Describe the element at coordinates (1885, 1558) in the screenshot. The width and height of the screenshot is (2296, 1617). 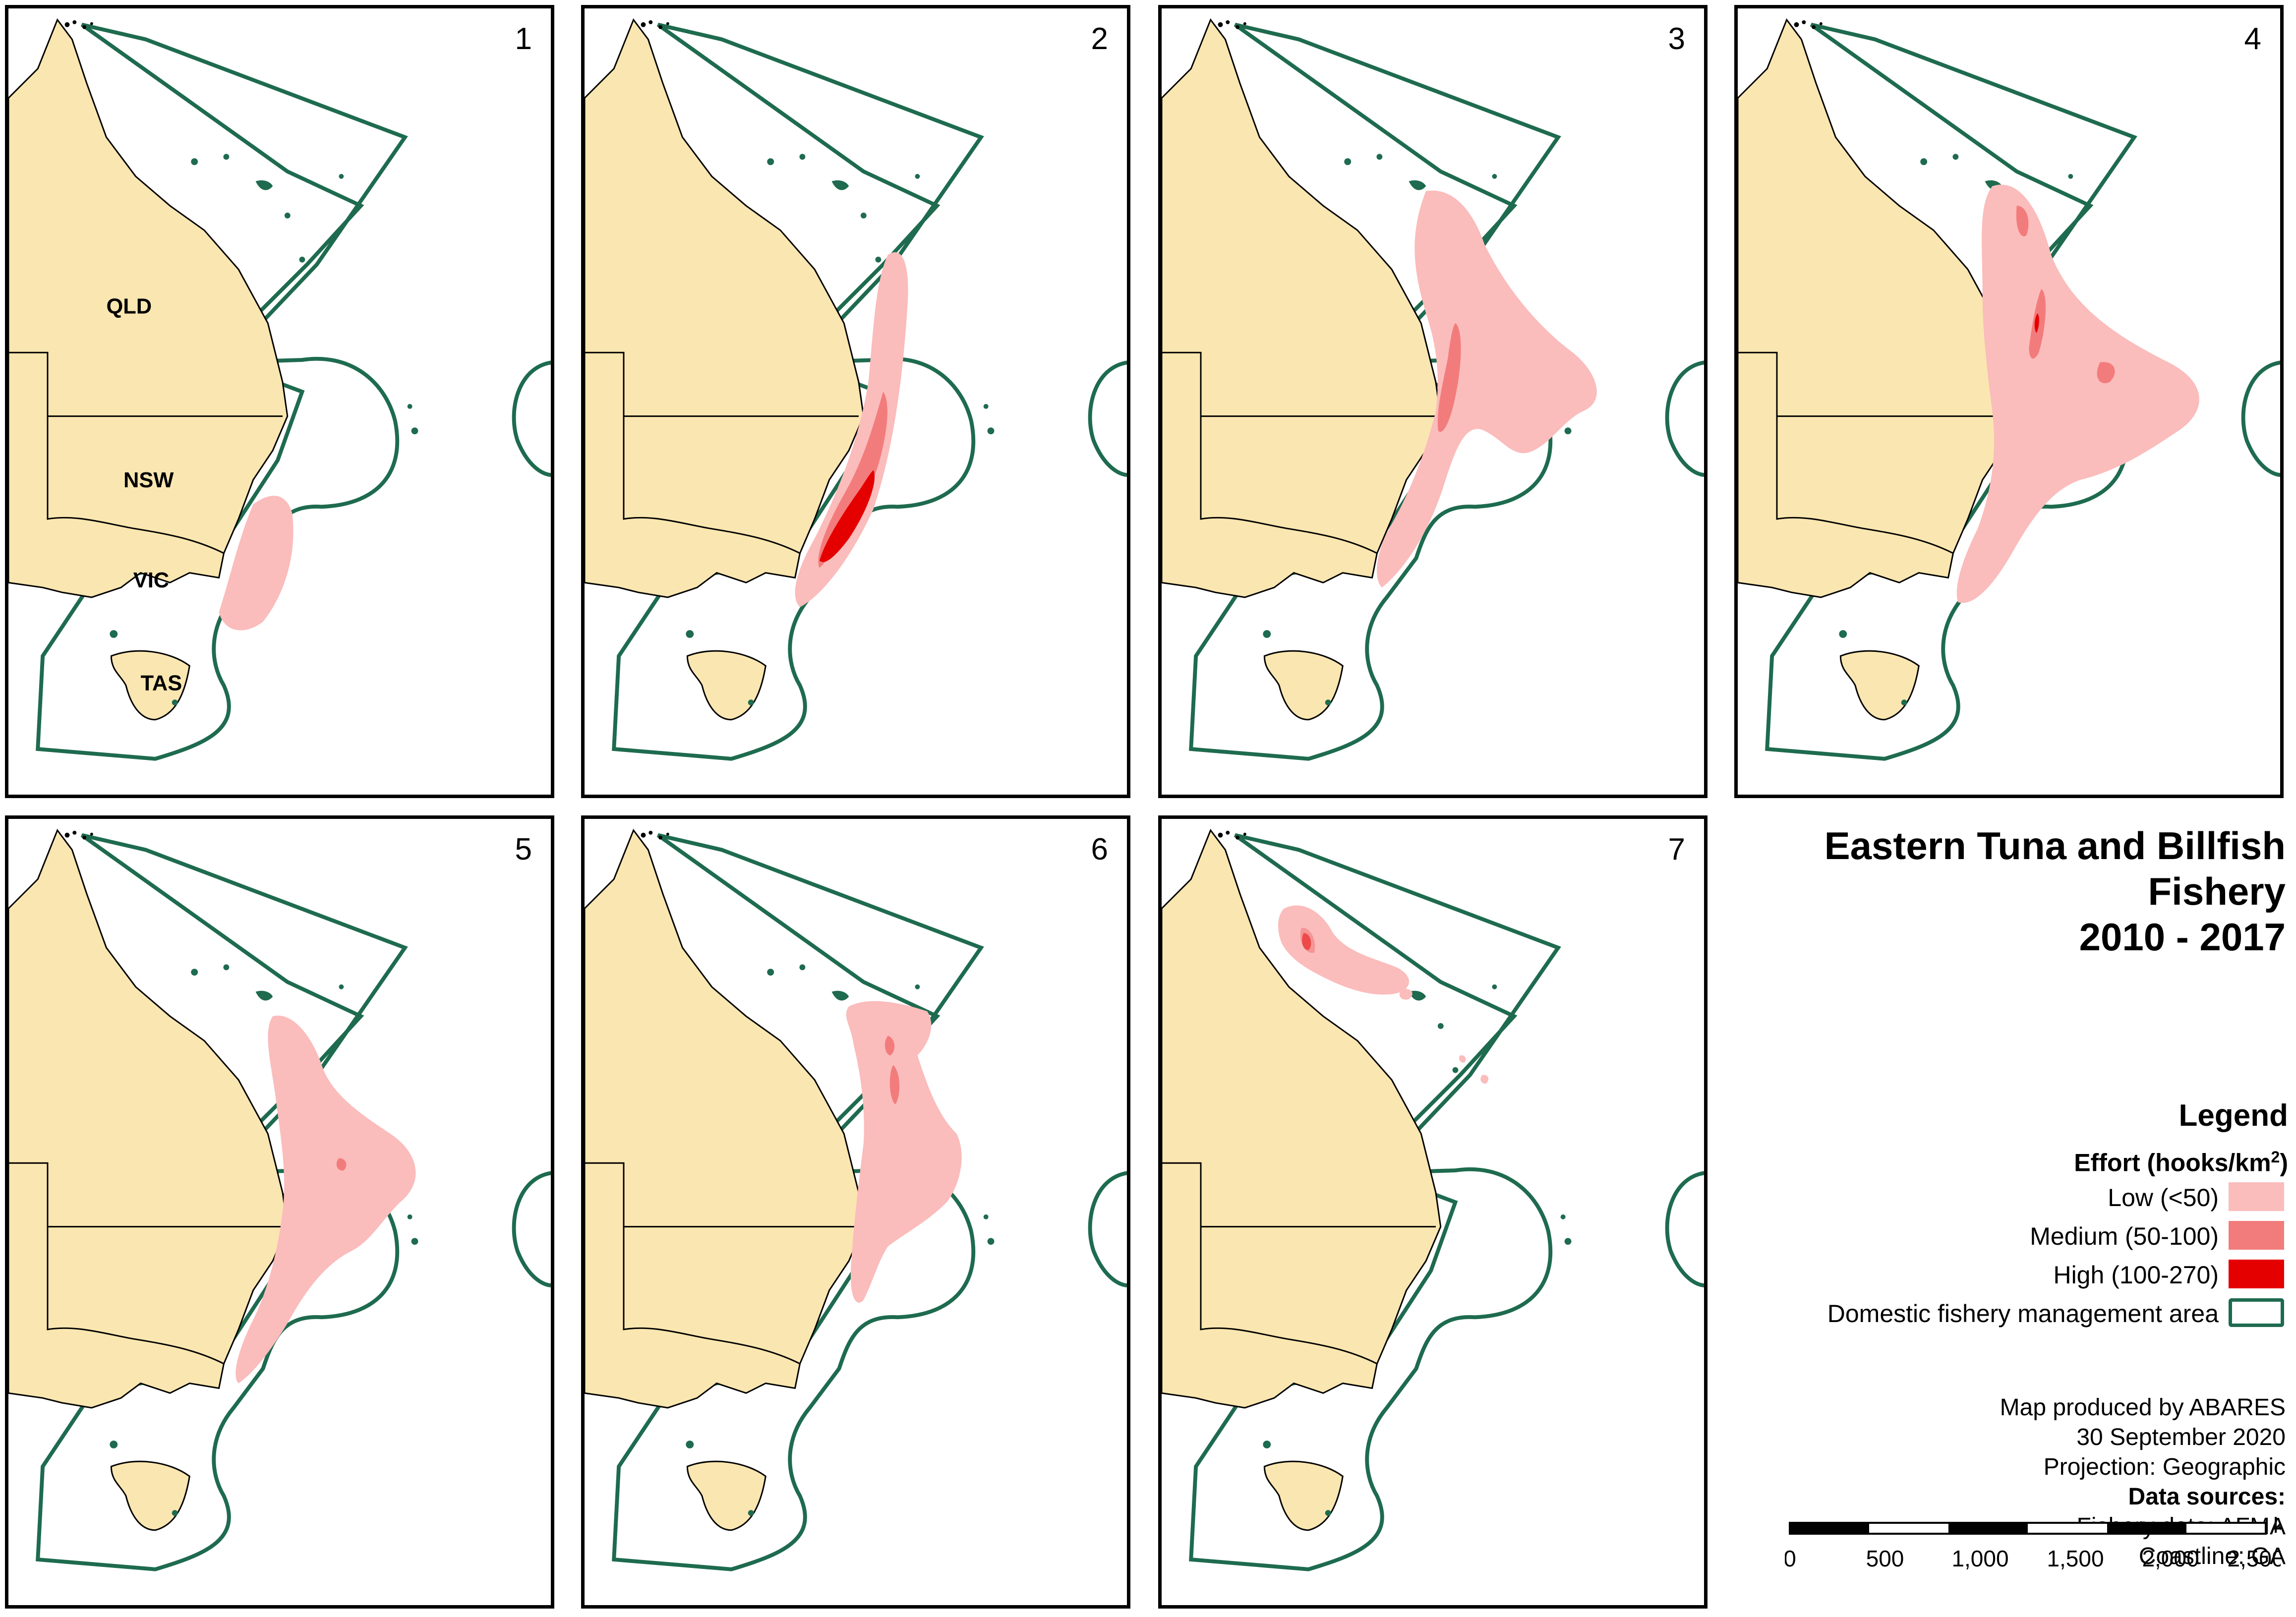
I see `scale-tick: 500` at that location.